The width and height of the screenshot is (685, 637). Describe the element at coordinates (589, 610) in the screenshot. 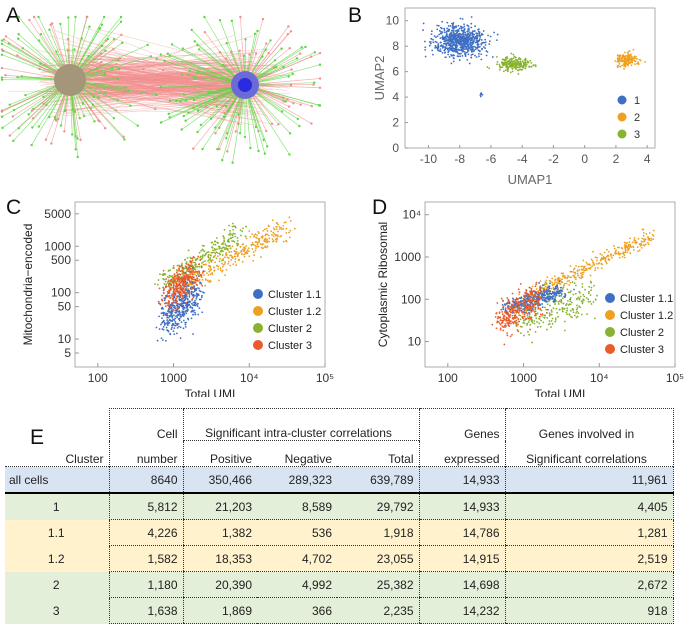

I see `table-cell-involved: 918` at that location.